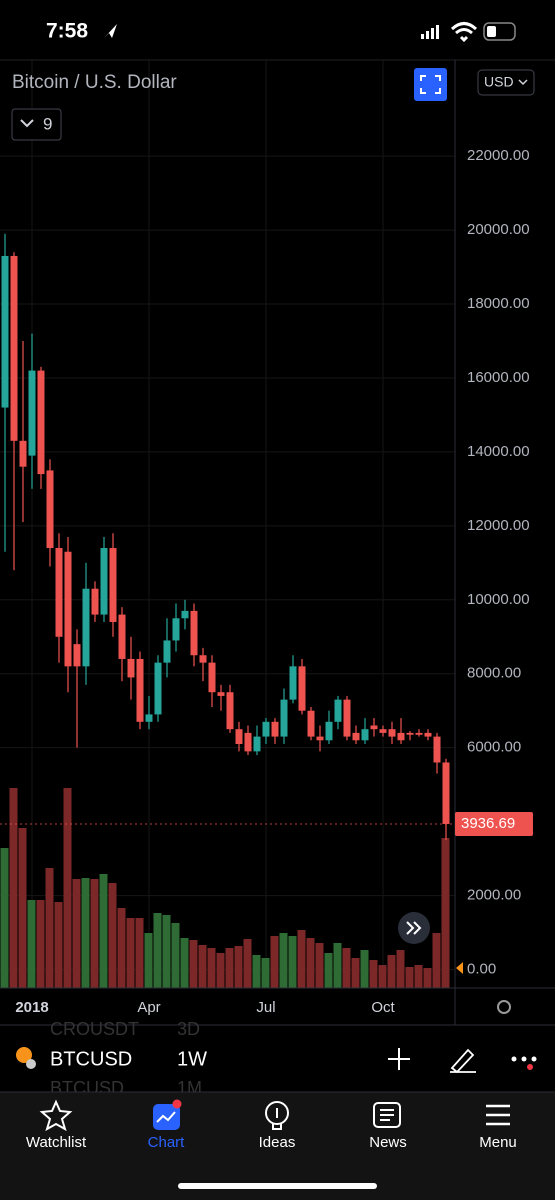 This screenshot has height=1200, width=555. Describe the element at coordinates (94, 1029) in the screenshot. I see `prev-symbol: CROUSDT` at that location.